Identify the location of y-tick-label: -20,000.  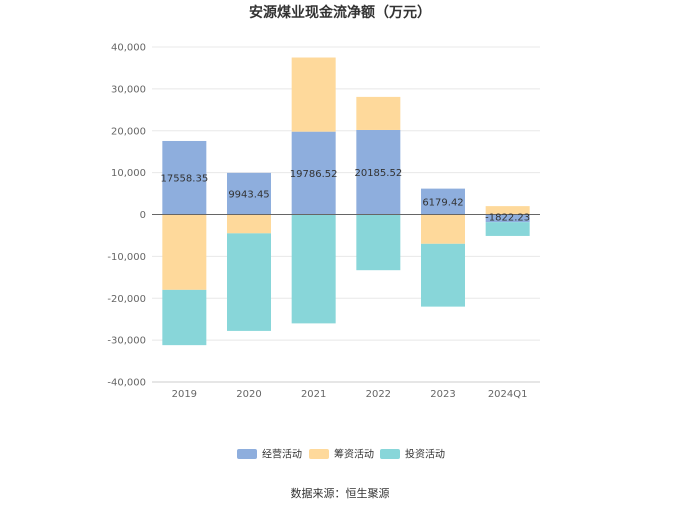
(126, 299).